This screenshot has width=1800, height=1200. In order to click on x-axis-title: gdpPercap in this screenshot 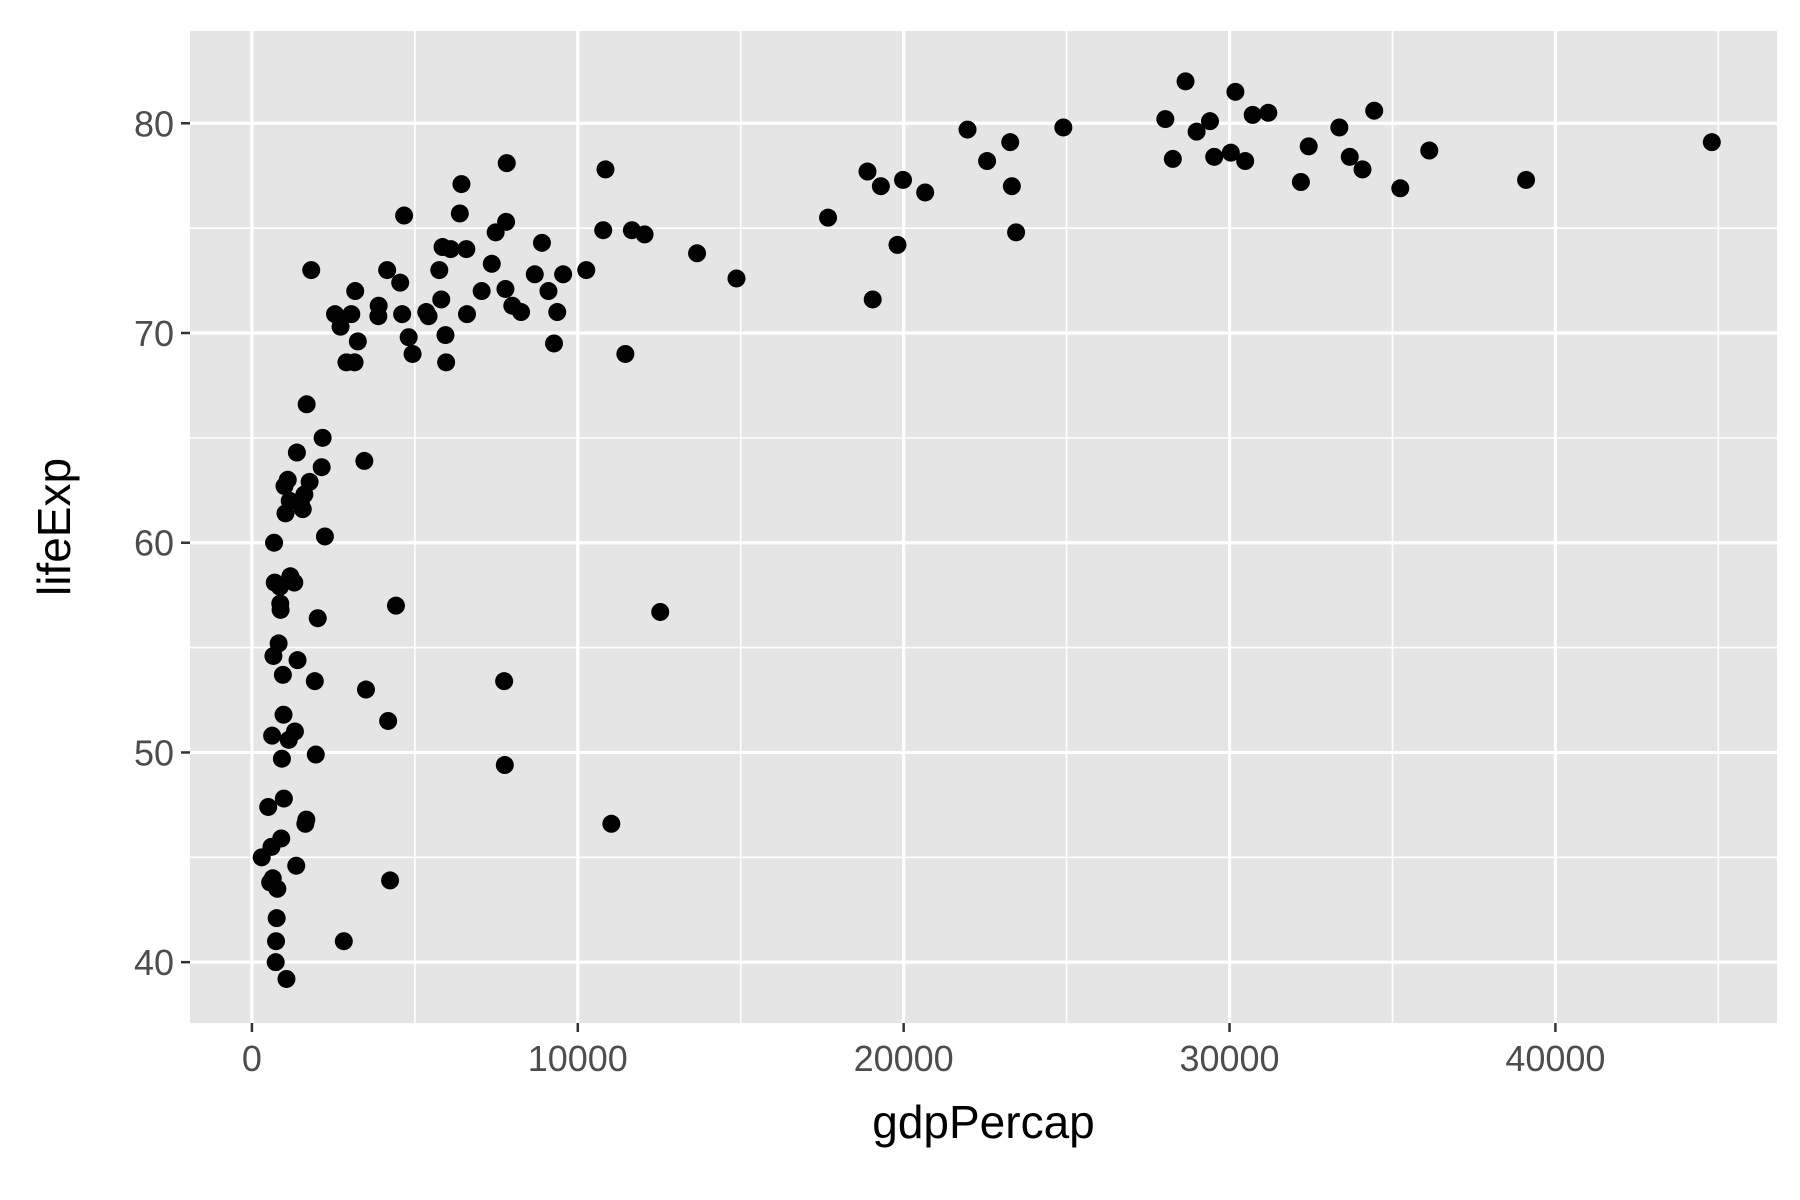, I will do `click(983, 1122)`.